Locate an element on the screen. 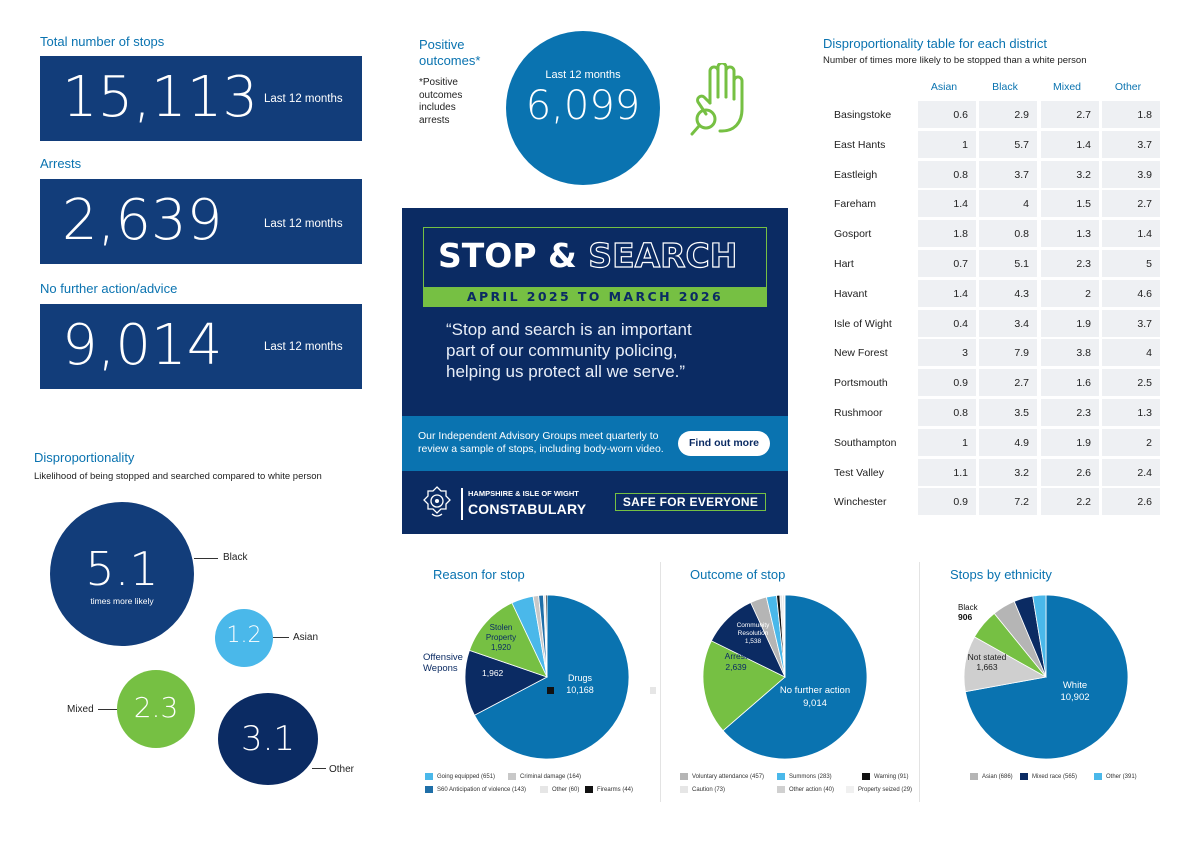 Image resolution: width=1191 pixels, height=842 pixels. arrest-label: Arrest is located at coordinates (736, 656).